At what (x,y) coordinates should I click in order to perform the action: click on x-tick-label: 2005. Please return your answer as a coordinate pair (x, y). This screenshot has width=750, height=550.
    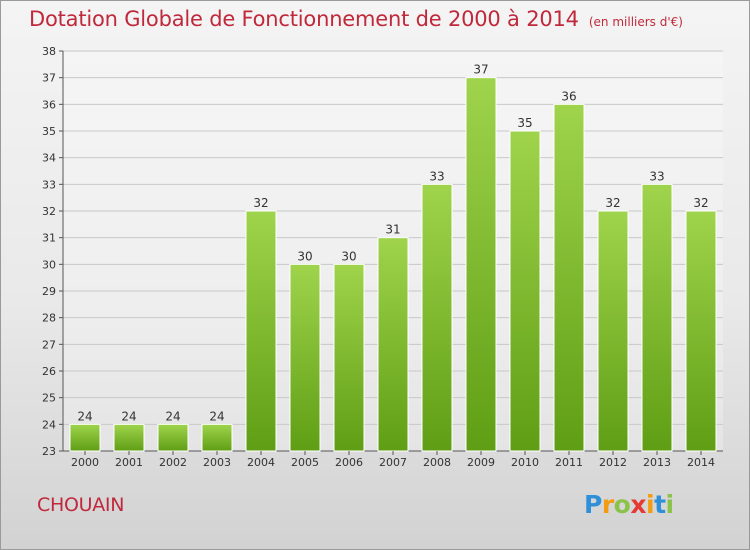
    Looking at the image, I should click on (305, 462).